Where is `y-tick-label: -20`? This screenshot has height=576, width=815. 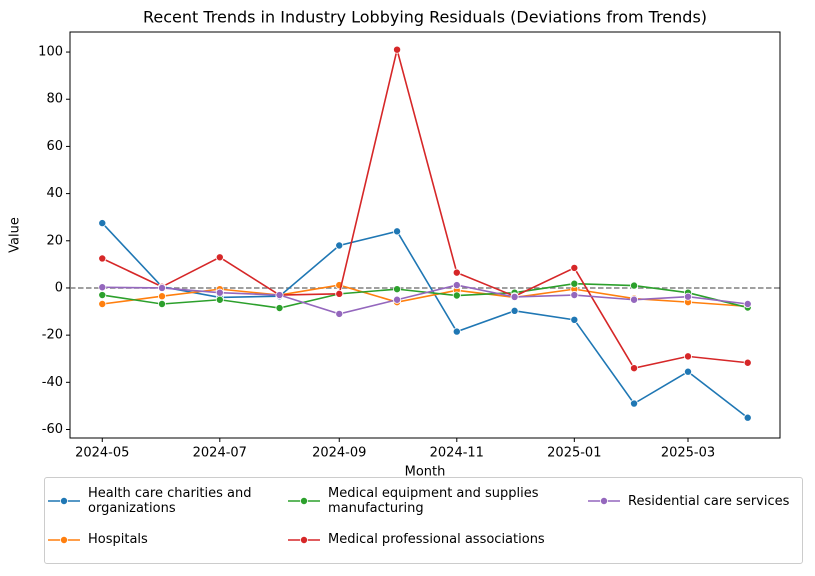 y-tick-label: -20 is located at coordinates (52, 335).